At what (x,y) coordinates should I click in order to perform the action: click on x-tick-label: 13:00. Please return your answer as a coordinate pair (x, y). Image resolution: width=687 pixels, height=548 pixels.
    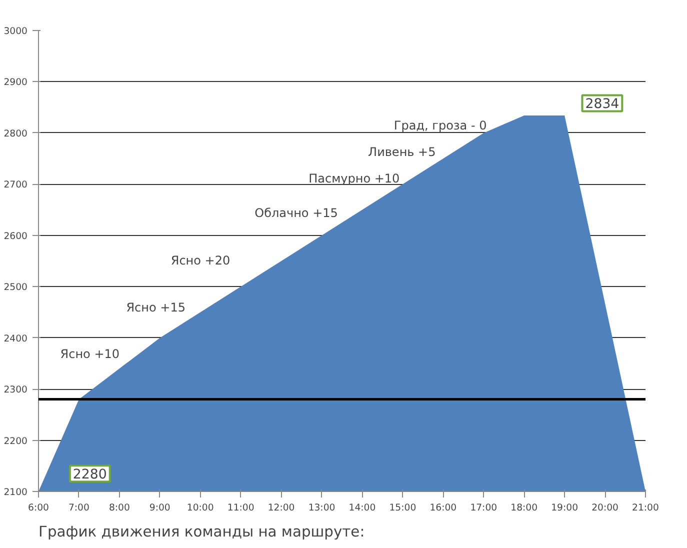
    Looking at the image, I should click on (322, 508).